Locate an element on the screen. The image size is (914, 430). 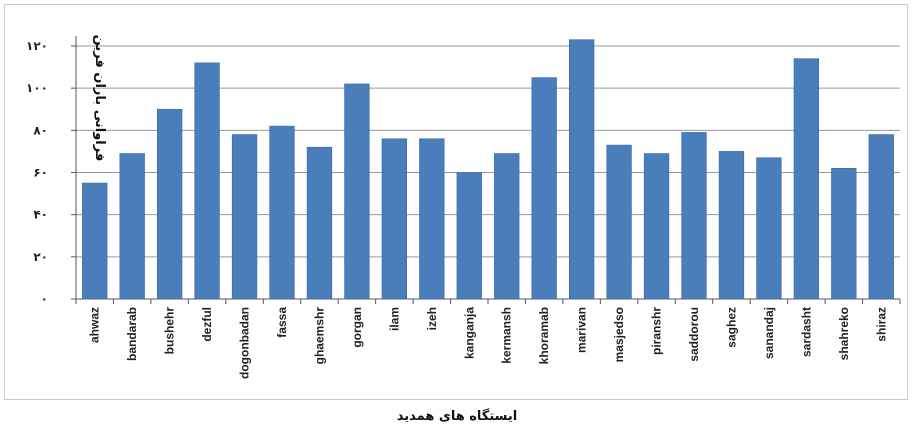
y-tick-labels: ۰ ۲۰ ۴۰ ۶۰ ۸۰ ۱۰۰ ۱۲۰ is located at coordinates (37, 172).